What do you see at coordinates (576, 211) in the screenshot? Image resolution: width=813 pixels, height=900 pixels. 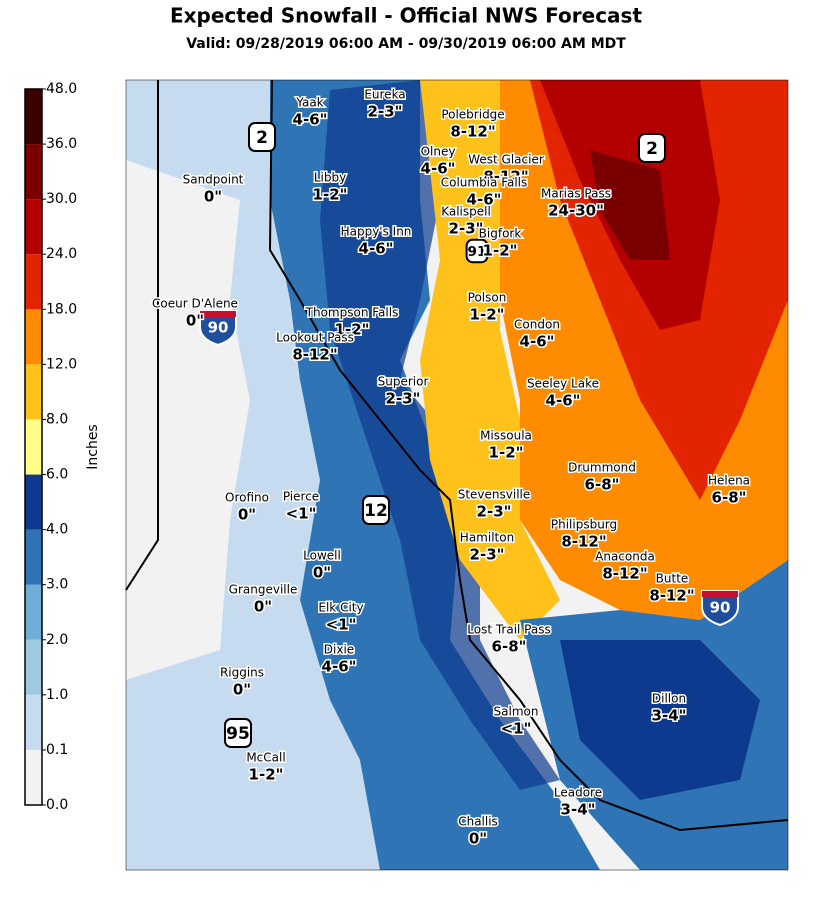 I see `snow-amount: 24-30"` at bounding box center [576, 211].